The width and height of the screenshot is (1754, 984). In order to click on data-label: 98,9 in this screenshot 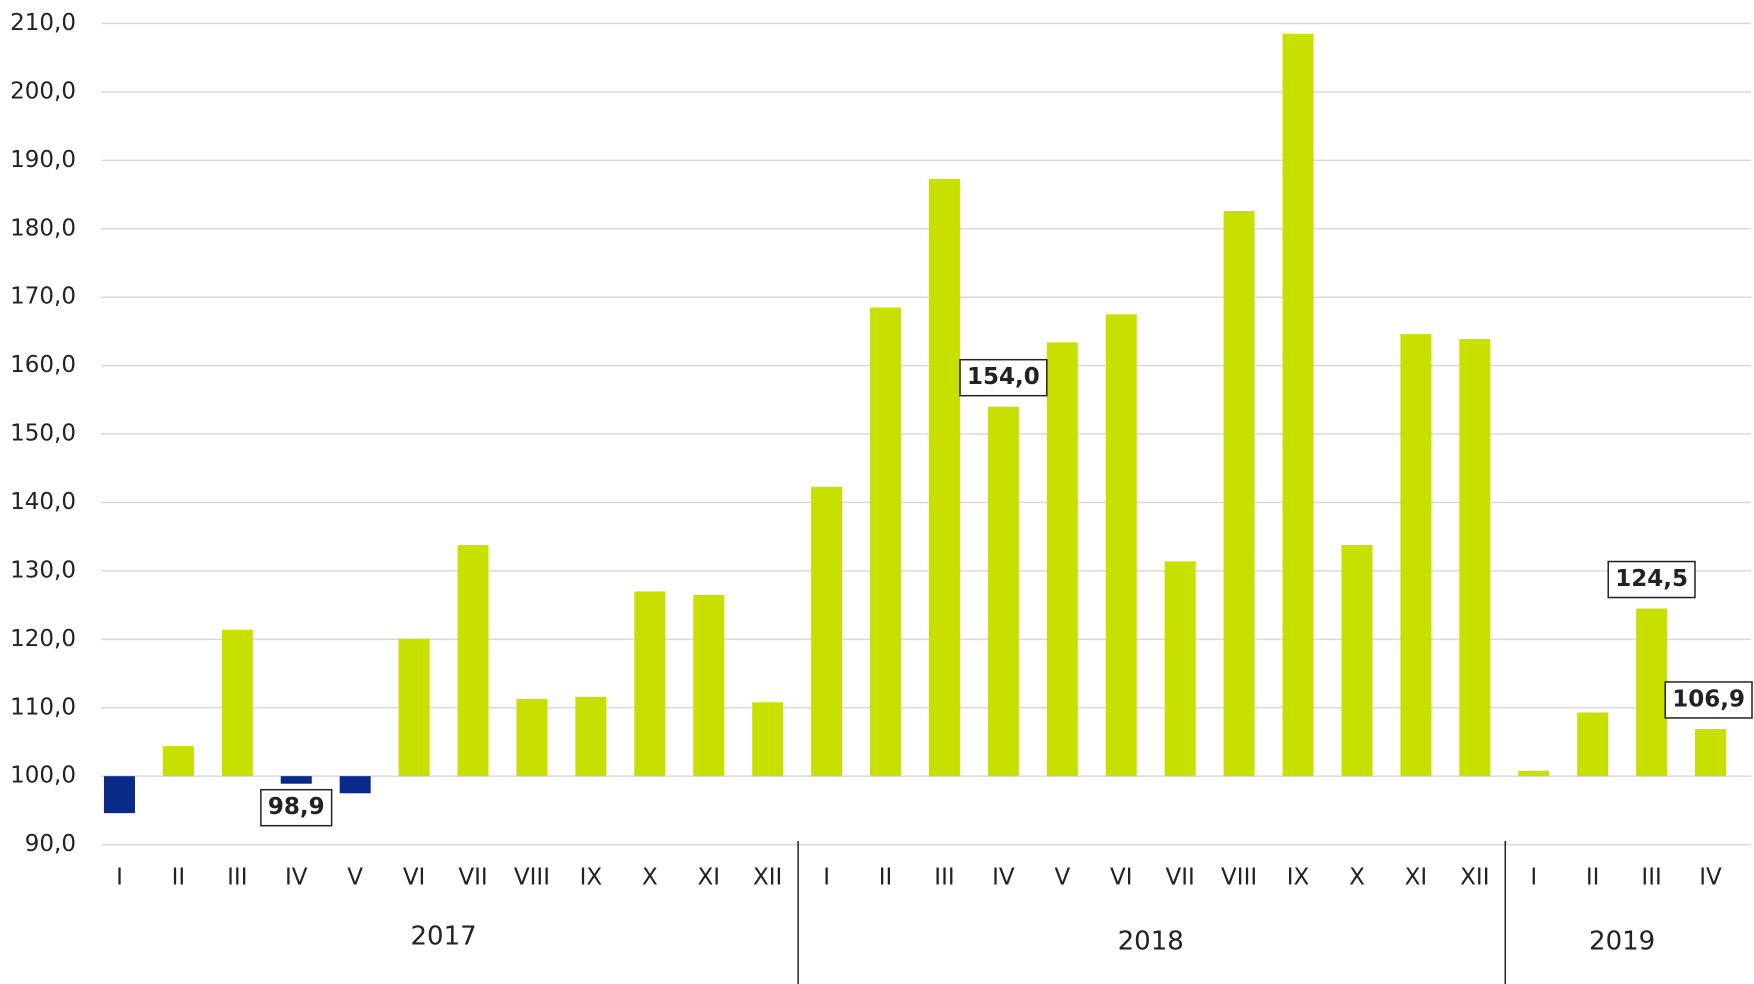, I will do `click(296, 807)`.